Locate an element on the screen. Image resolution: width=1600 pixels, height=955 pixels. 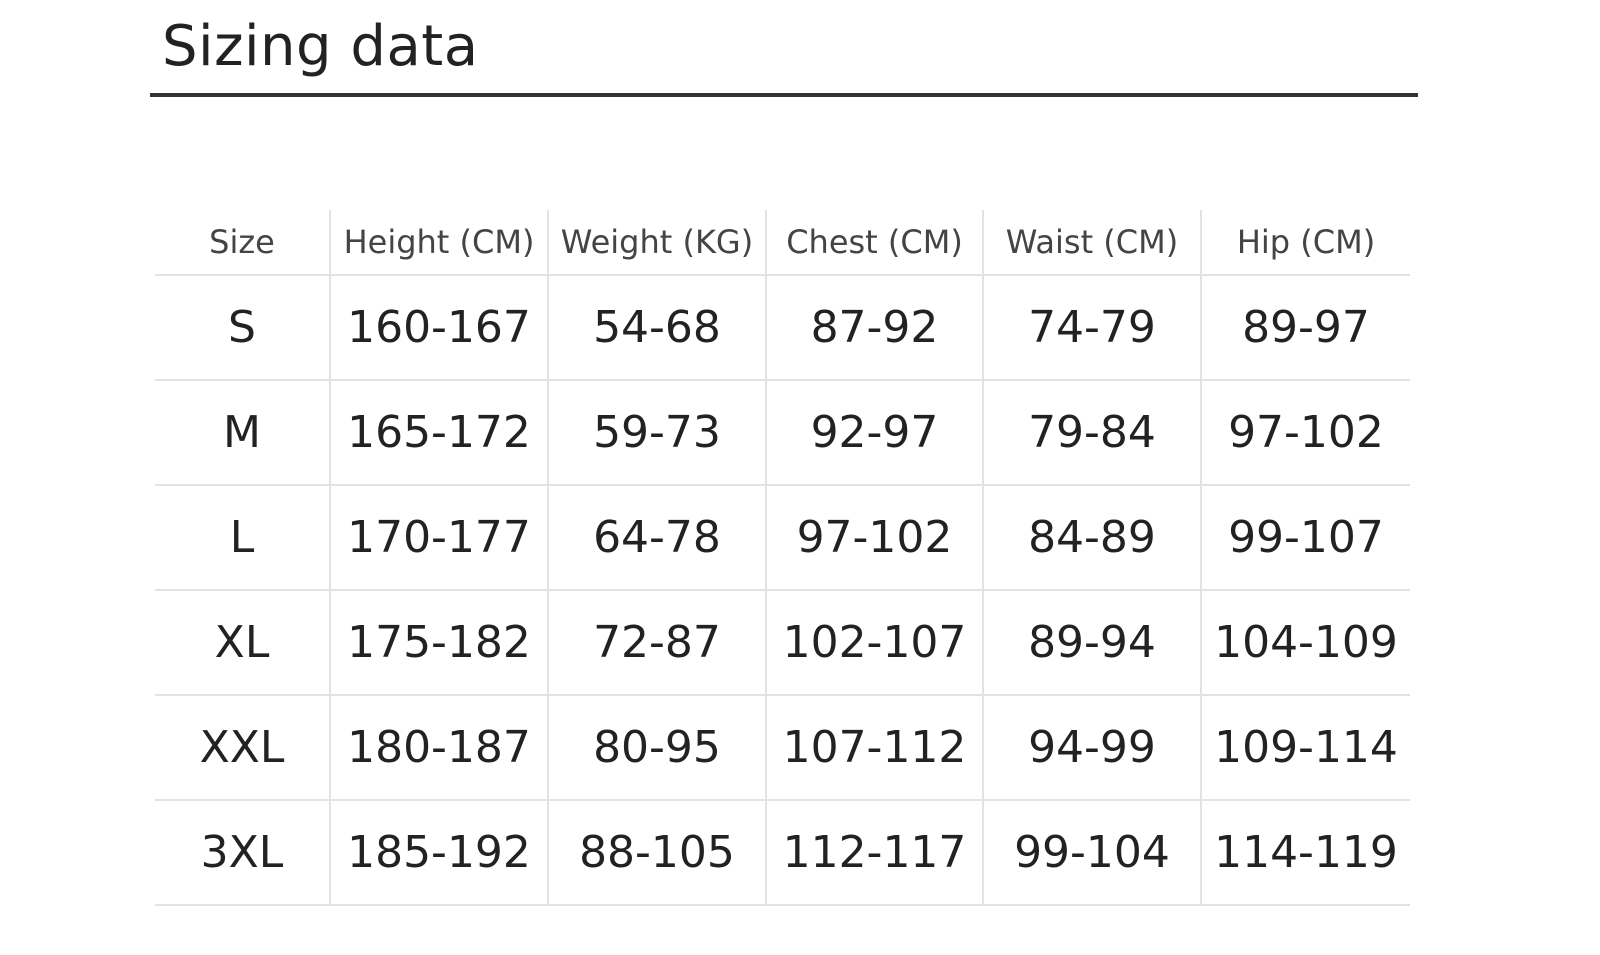
measure-cell: 170-177 is located at coordinates (438, 538).